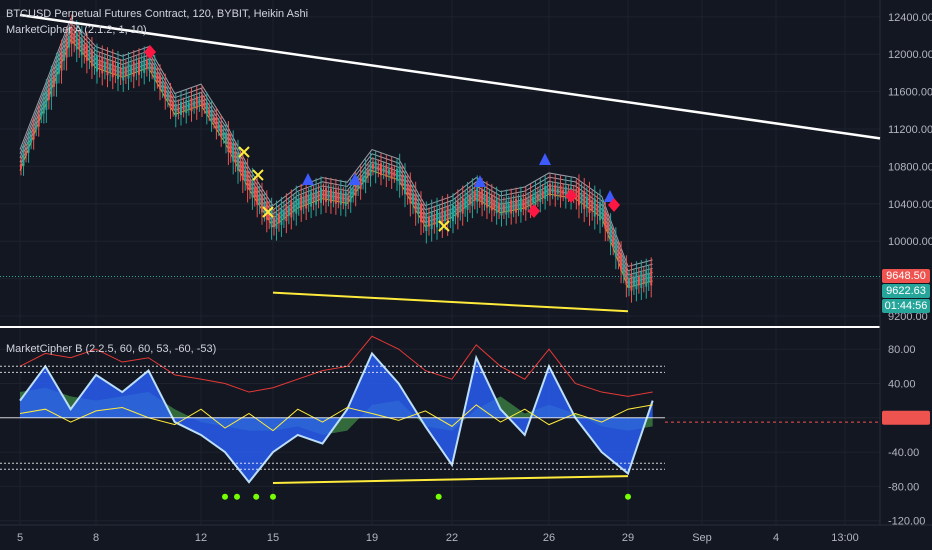 Image resolution: width=932 pixels, height=550 pixels. What do you see at coordinates (906, 306) in the screenshot?
I see `countdown-tag: 01:44:56` at bounding box center [906, 306].